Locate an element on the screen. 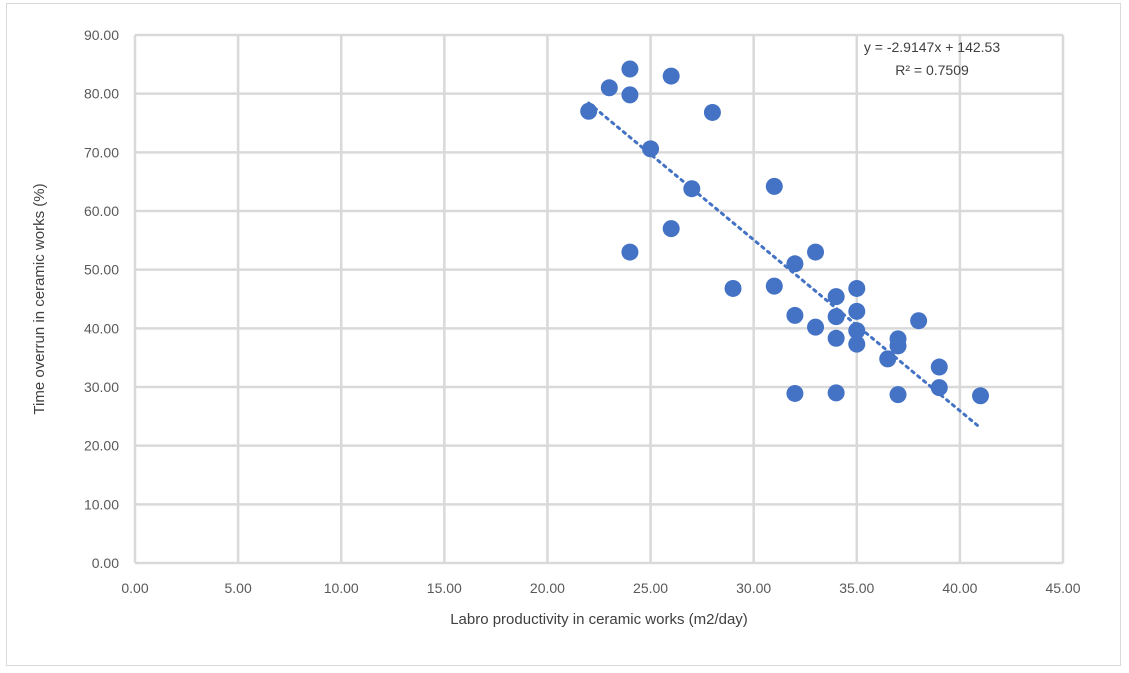 Image resolution: width=1129 pixels, height=673 pixels. x-tick-label: 15.00 is located at coordinates (444, 588).